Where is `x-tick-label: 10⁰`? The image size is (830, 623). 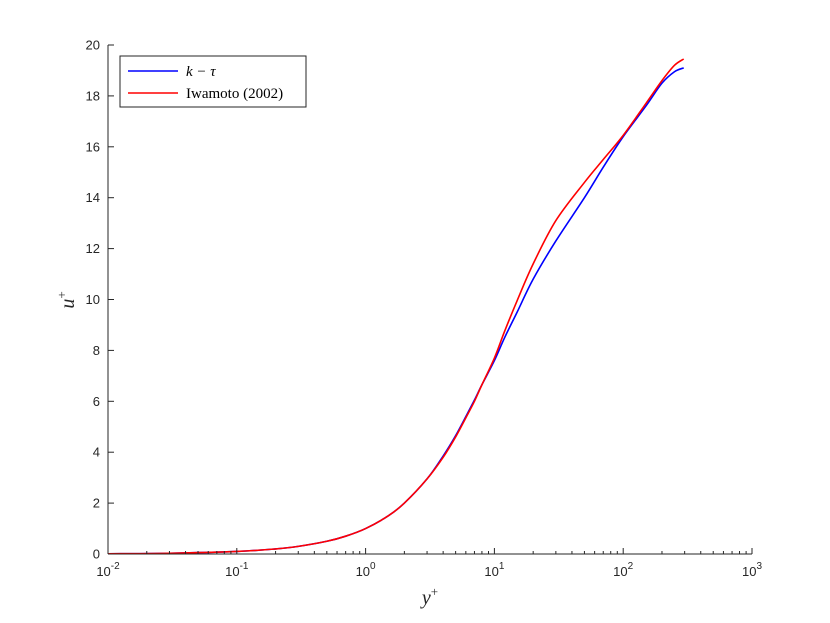
x-tick-label: 10⁰ is located at coordinates (366, 570).